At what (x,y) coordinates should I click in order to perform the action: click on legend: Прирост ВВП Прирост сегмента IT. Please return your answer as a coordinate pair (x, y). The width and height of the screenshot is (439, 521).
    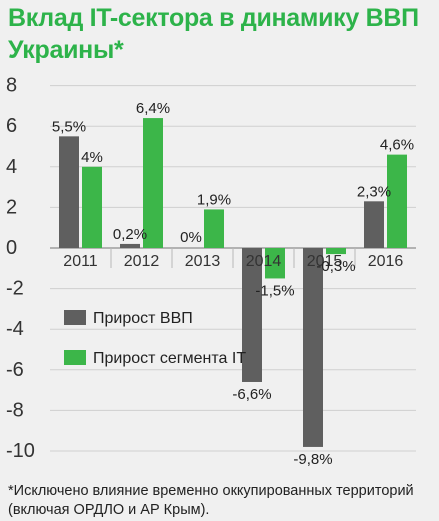
    Looking at the image, I should click on (155, 338).